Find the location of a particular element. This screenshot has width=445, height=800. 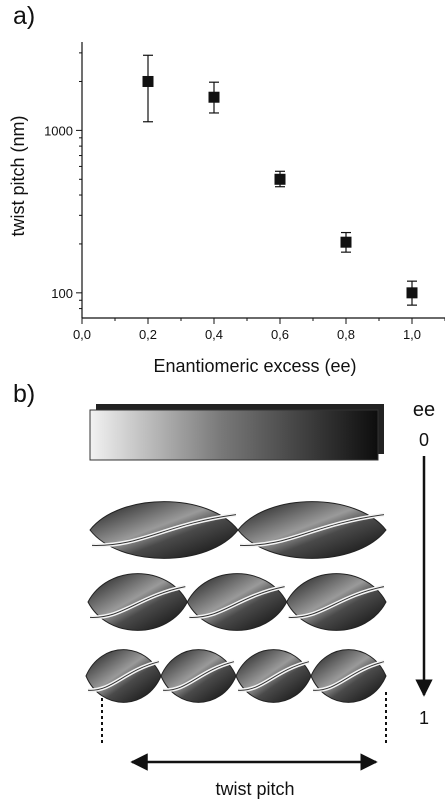

twisted-ribbon-mid-ee is located at coordinates (237, 602).